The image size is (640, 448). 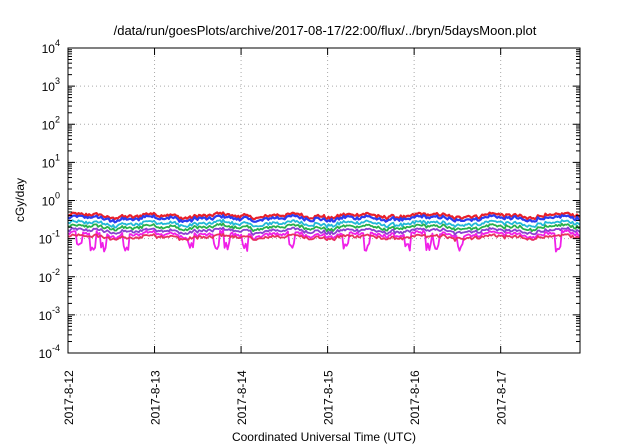 What do you see at coordinates (20, 200) in the screenshot?
I see `y-axis-label: cGy/day` at bounding box center [20, 200].